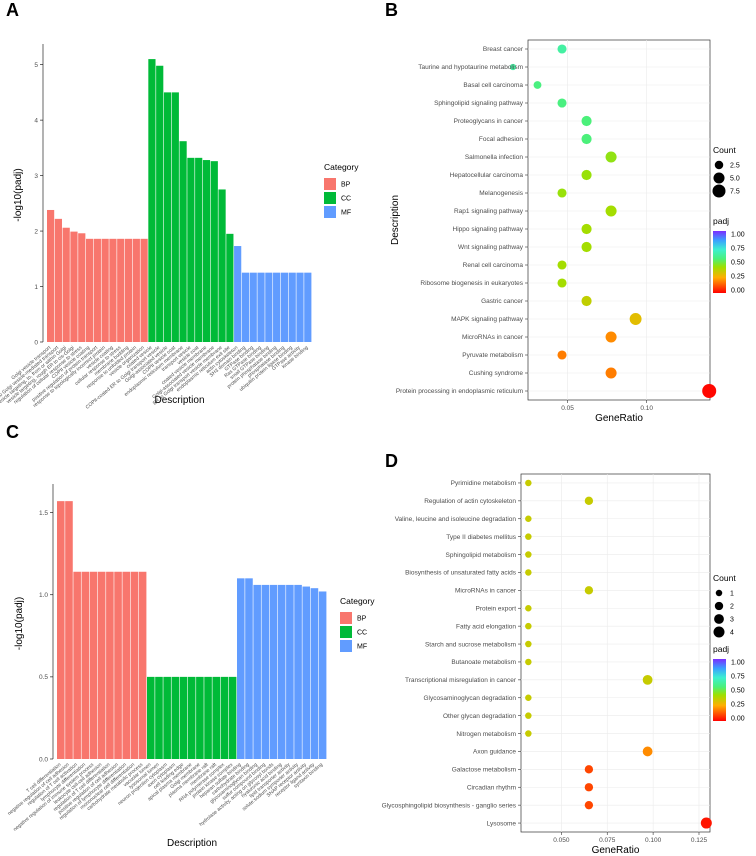 This screenshot has height=856, width=756. What do you see at coordinates (461, 680) in the screenshot?
I see `y-tick-label: Transcriptional misregulation in cancer` at bounding box center [461, 680].